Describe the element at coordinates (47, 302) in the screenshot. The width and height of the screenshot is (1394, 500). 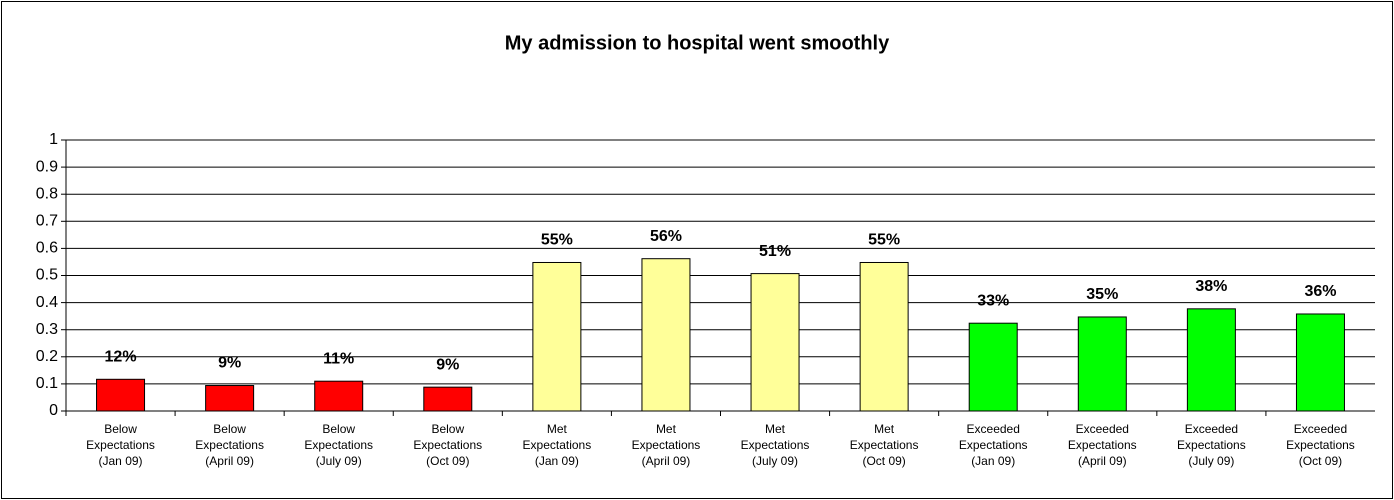
I see `y-tick-label: 0.4` at that location.